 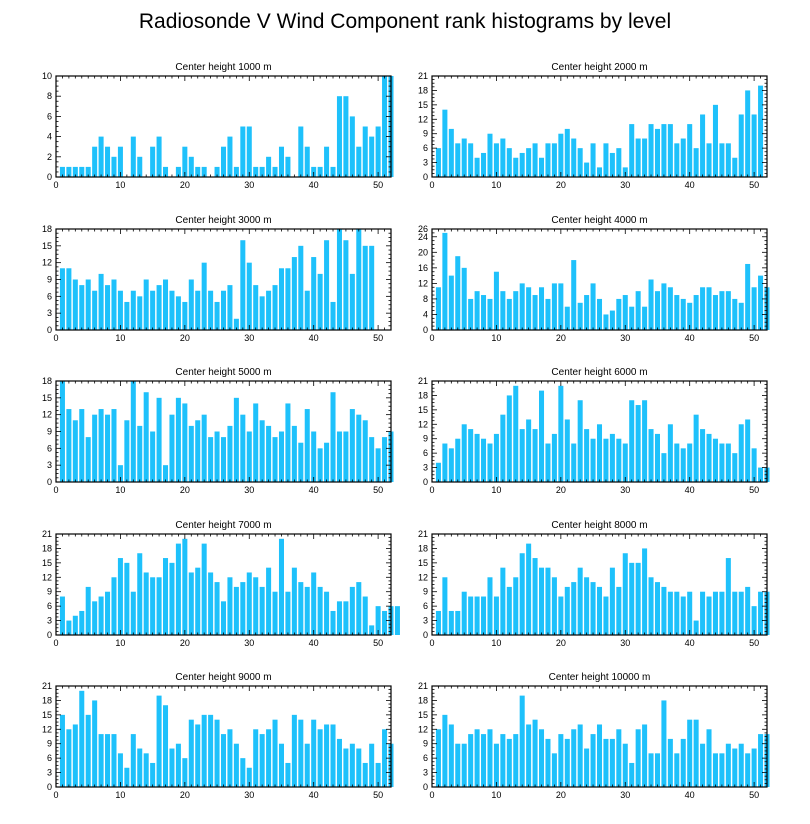 What do you see at coordinates (599, 67) in the screenshot?
I see `panel-title: Center height 2000 m` at bounding box center [599, 67].